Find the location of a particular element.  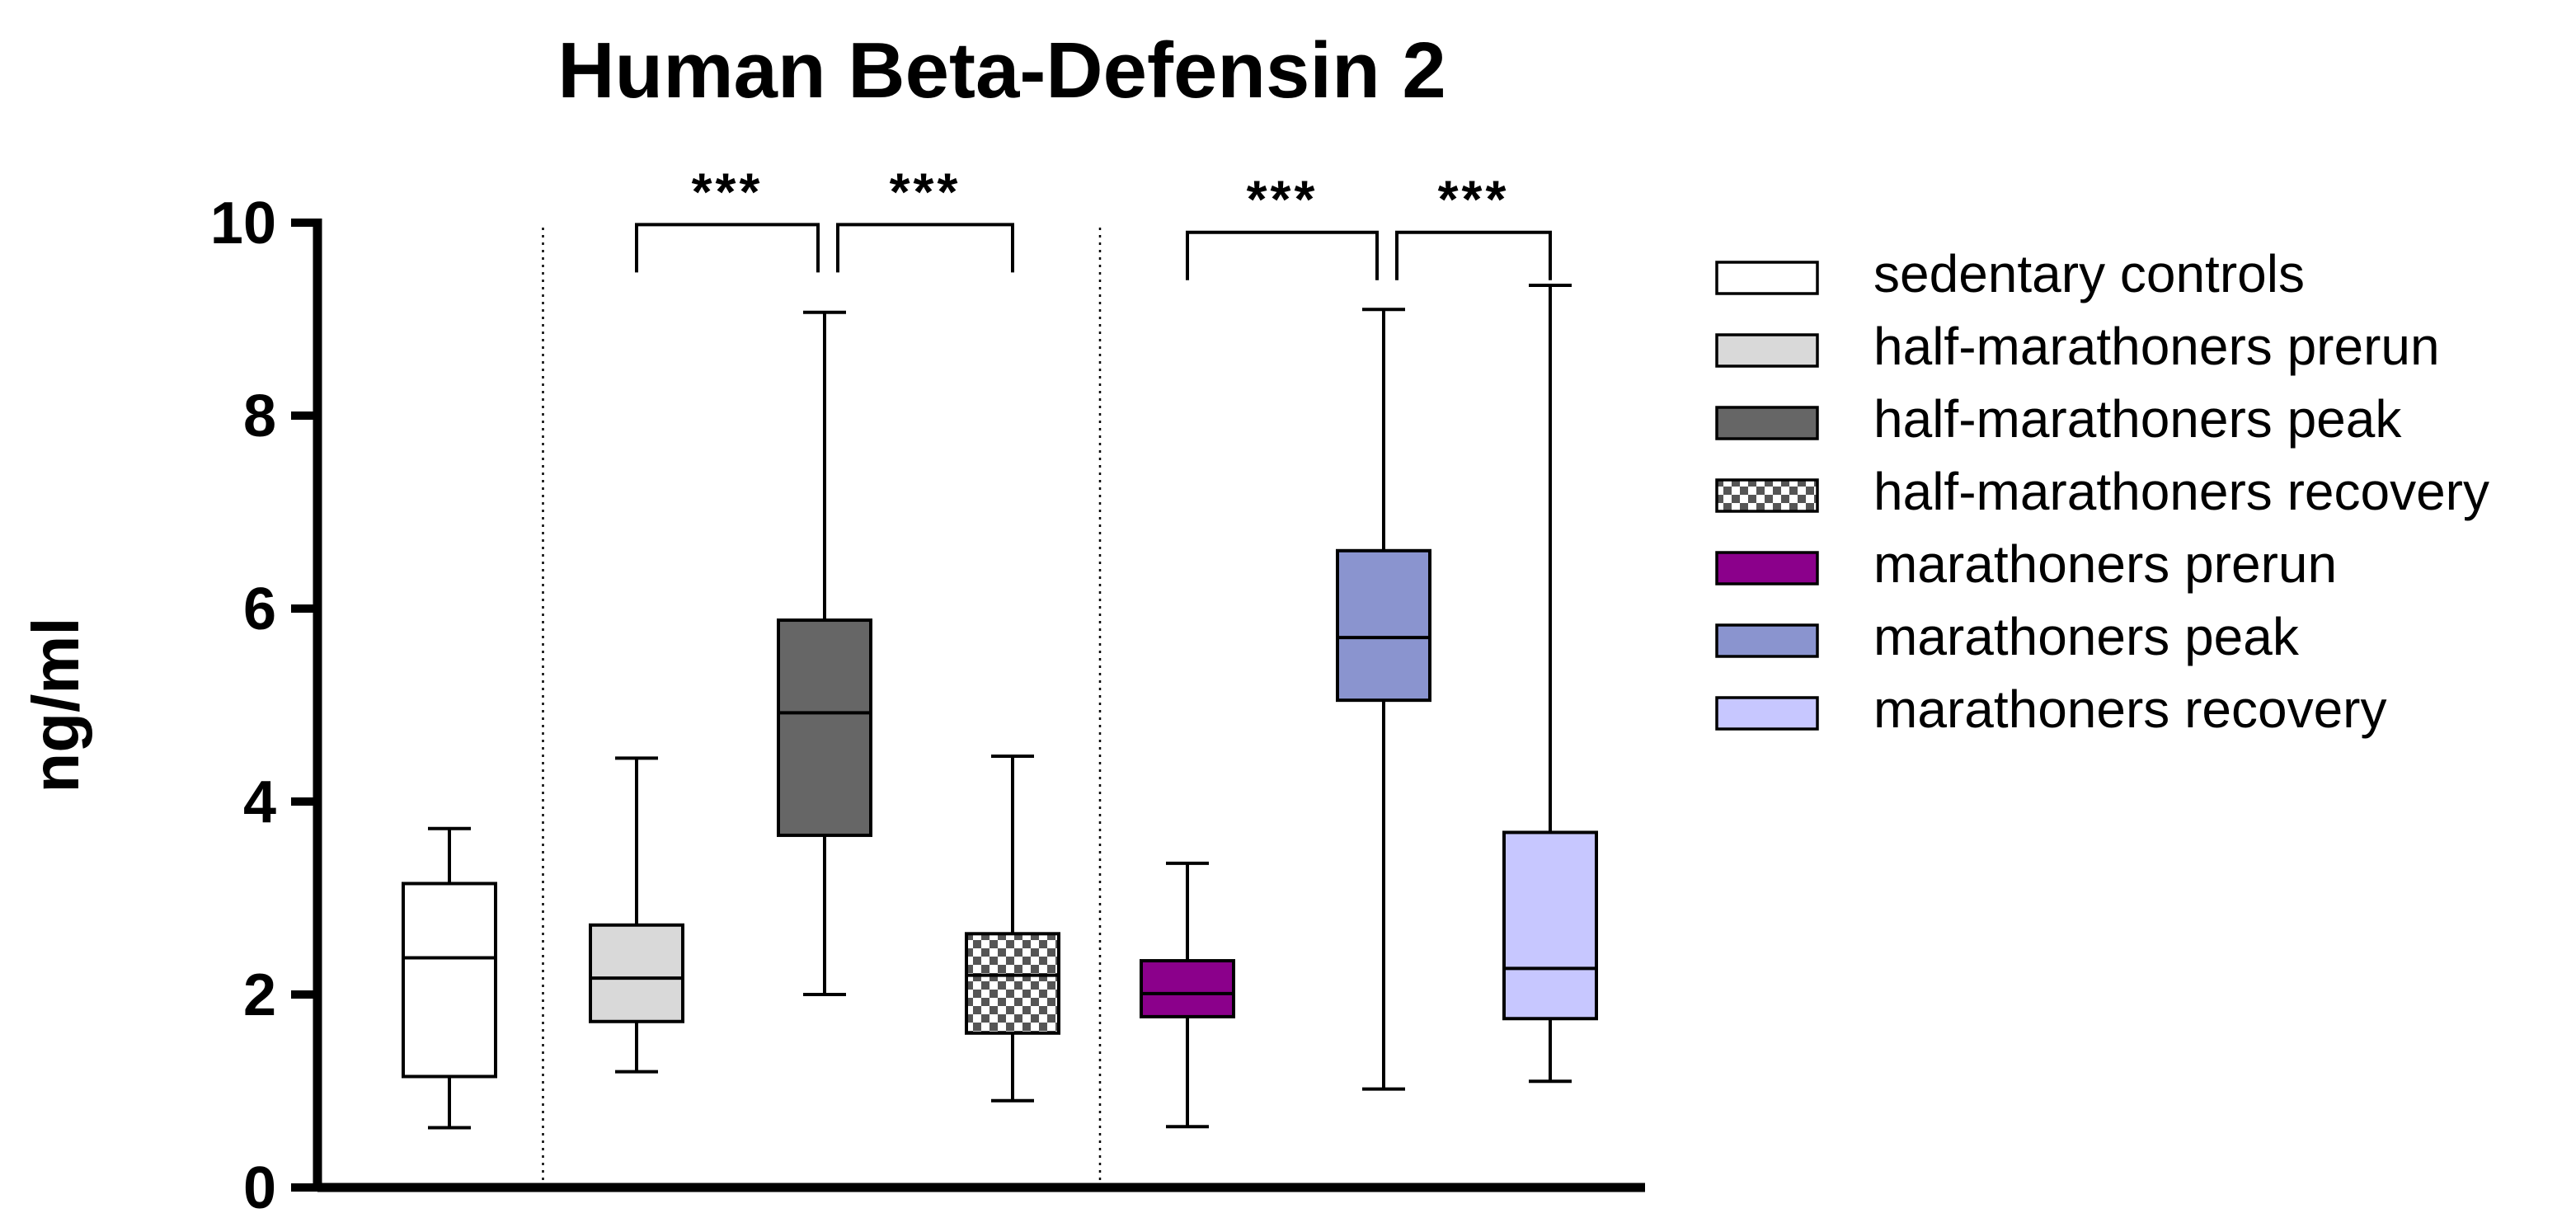

legend-label: half-marathoners peak is located at coordinates (2137, 419).